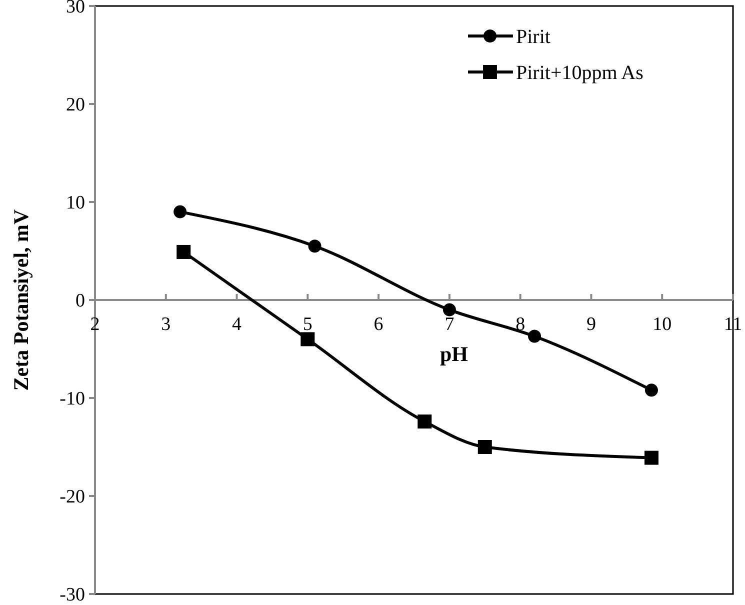 The height and width of the screenshot is (605, 745). I want to click on x-tick-label: 3, so click(166, 324).